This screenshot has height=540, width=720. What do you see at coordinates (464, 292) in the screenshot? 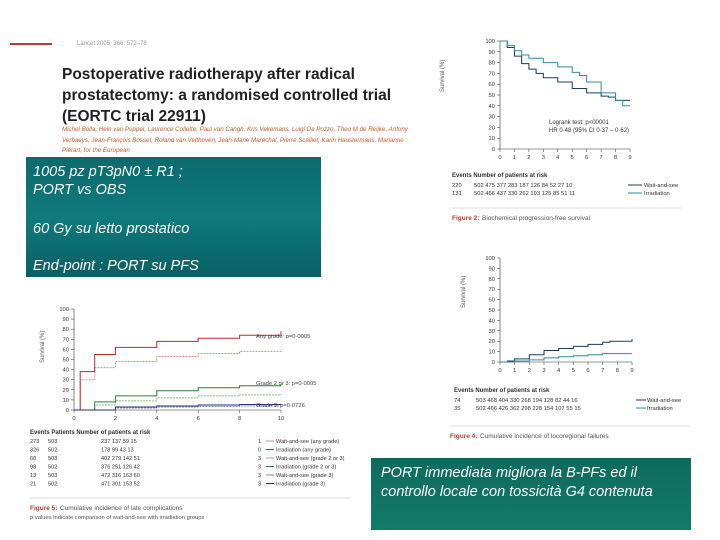
I see `fig4-ylabel: Survival (%)` at bounding box center [464, 292].